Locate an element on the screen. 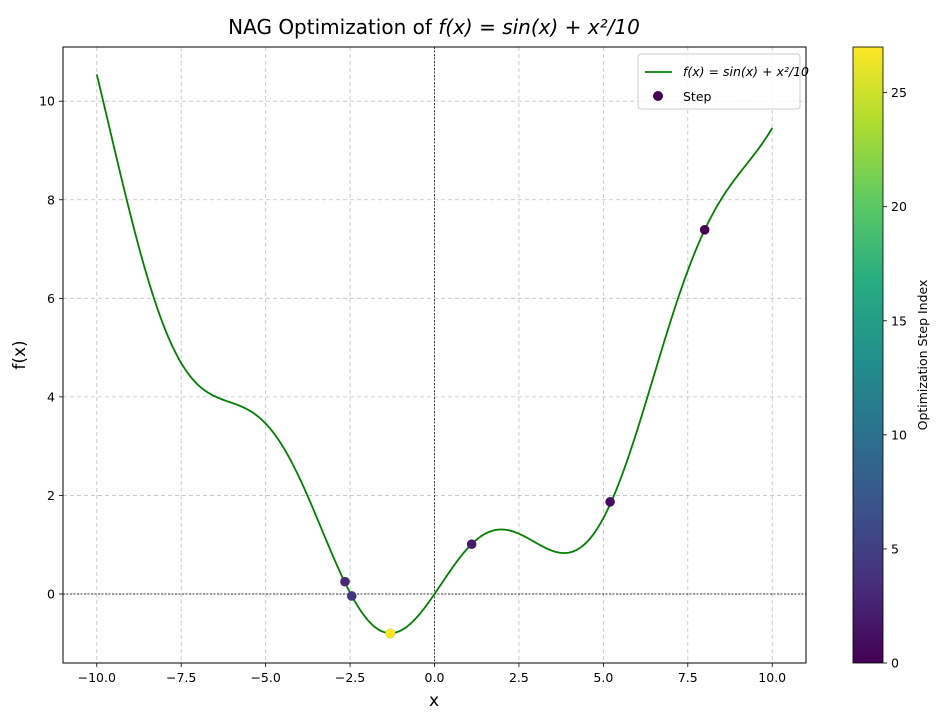 This screenshot has width=940, height=720. legend-step-swatch is located at coordinates (658, 96).